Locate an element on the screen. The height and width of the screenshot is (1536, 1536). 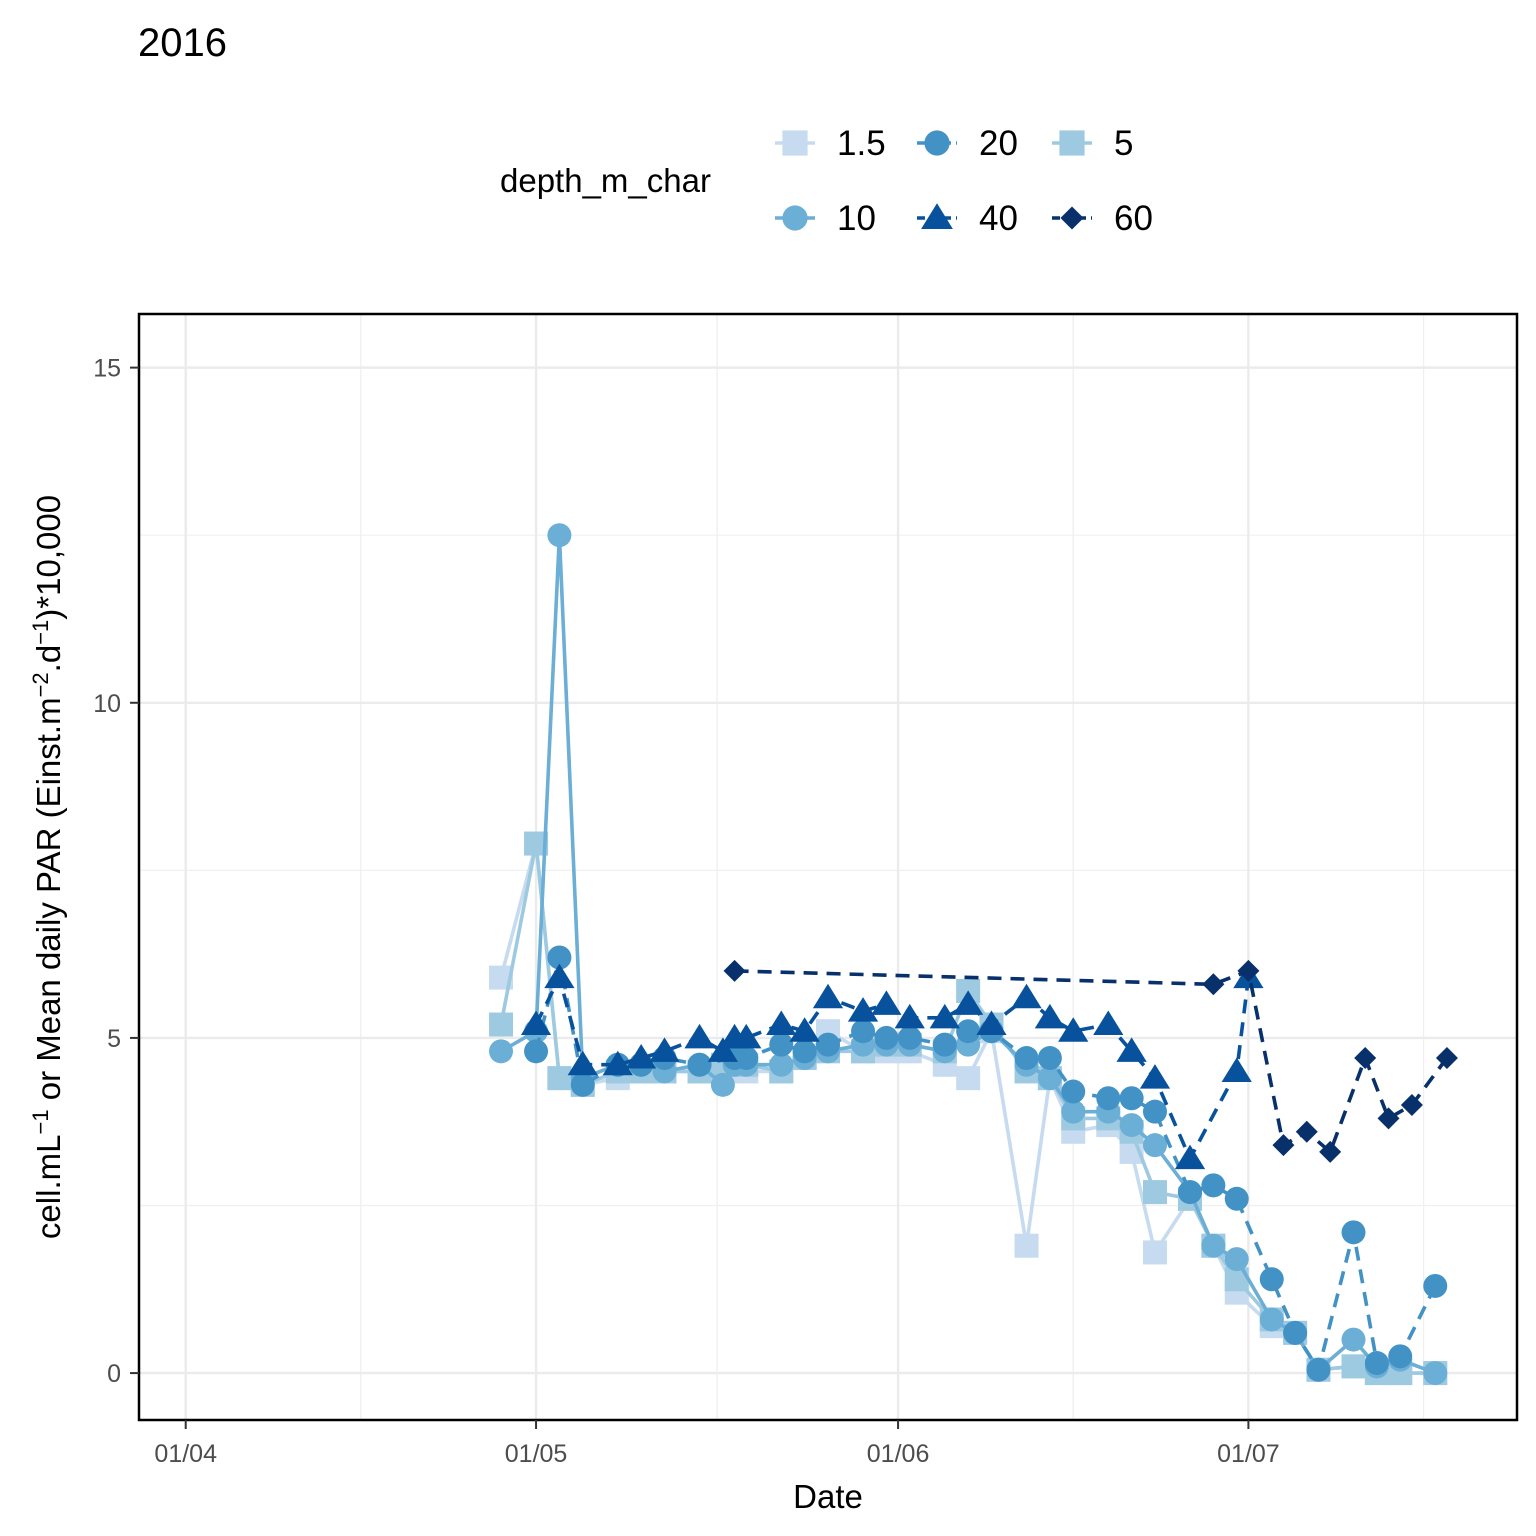
legend-item-20: 20 is located at coordinates (967, 143).